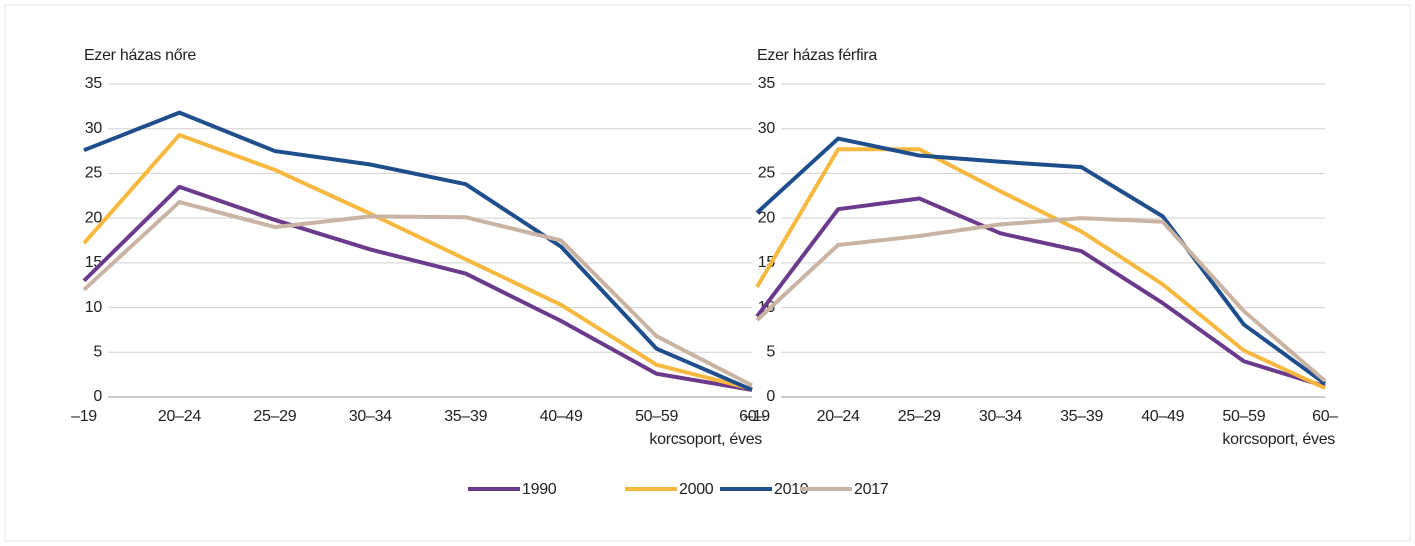  What do you see at coordinates (539, 489) in the screenshot?
I see `legend-label: 1990` at bounding box center [539, 489].